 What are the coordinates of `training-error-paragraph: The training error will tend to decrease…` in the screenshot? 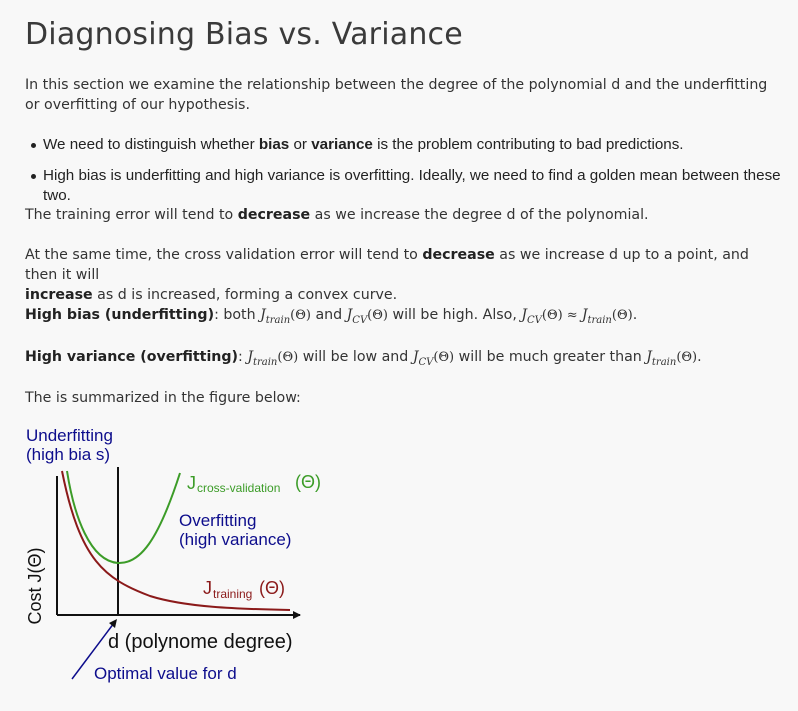 It's located at (337, 215).